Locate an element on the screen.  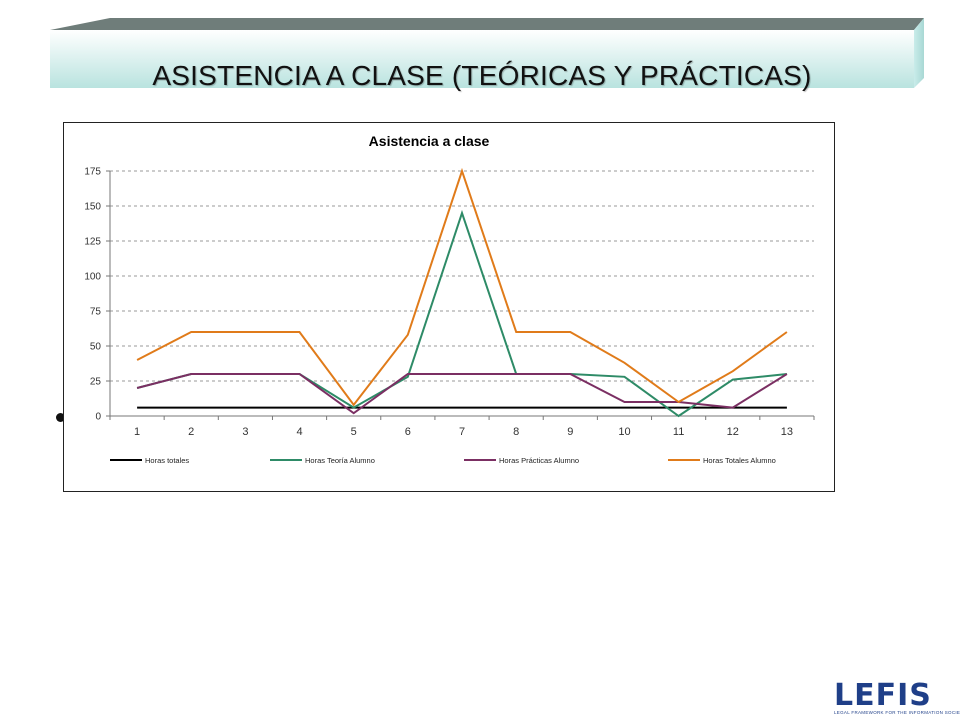
x-axis-ticks: 1 2 3 4 5 6 7 8 9 10 11 12 13 is located at coordinates (462, 427).